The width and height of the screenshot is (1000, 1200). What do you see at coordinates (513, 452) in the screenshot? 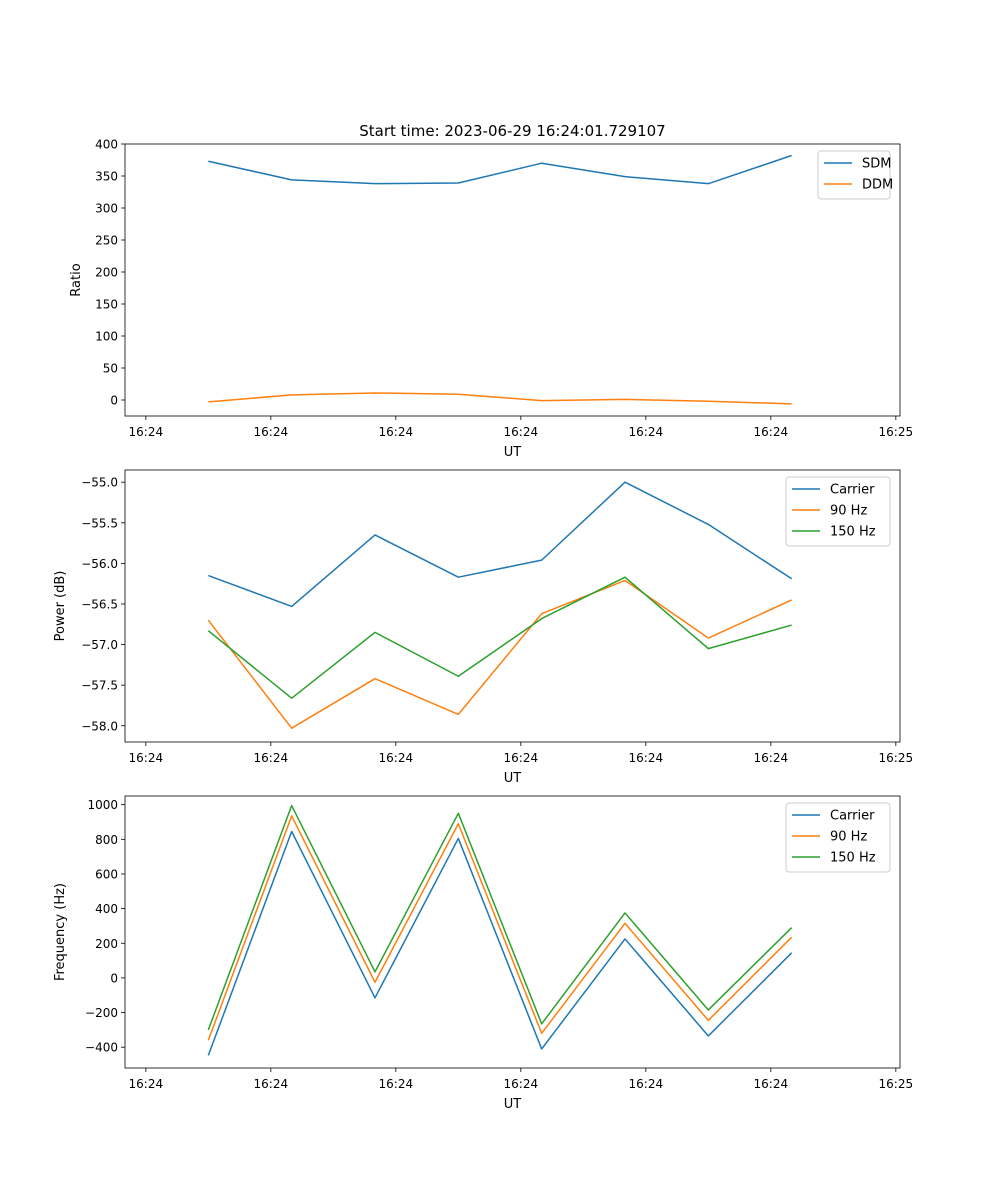
I see `ratio-x-axis-label: UT` at bounding box center [513, 452].